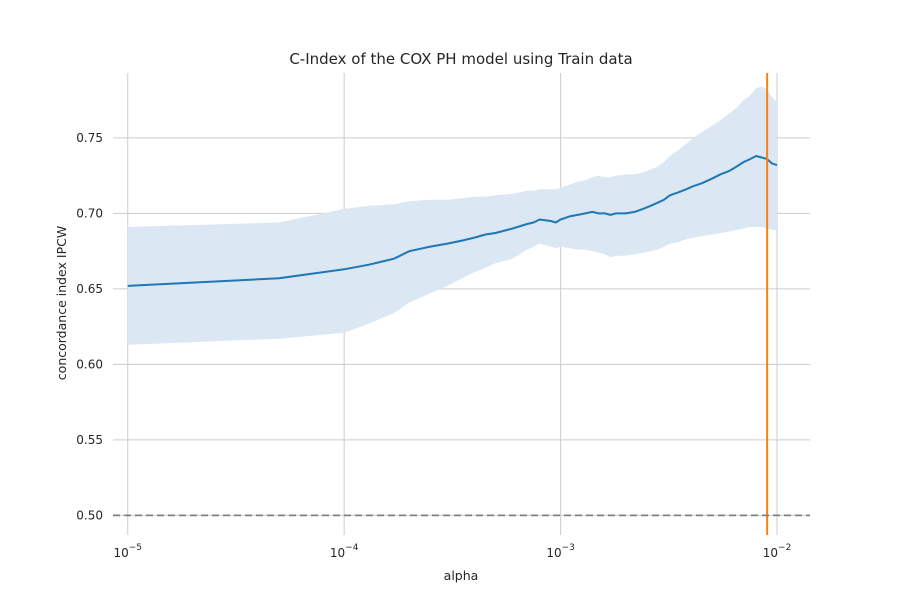  I want to click on y-tick-label: 0.70, so click(89, 213).